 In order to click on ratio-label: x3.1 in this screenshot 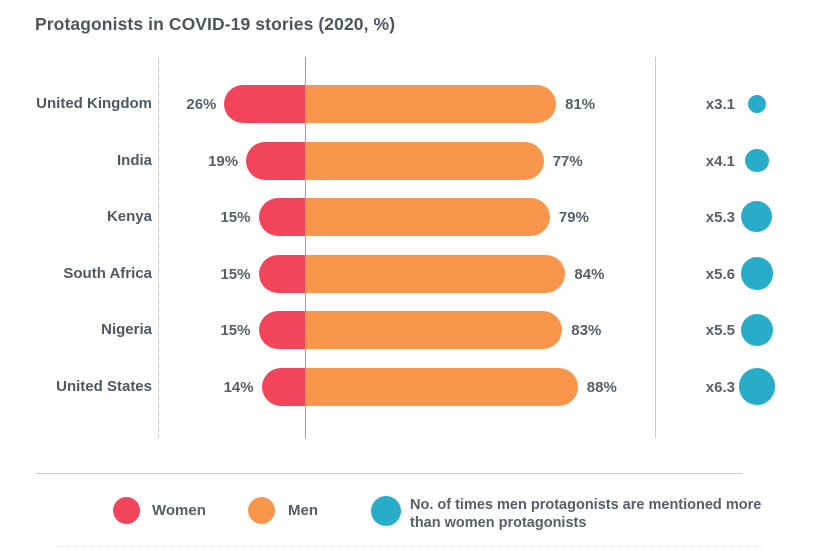, I will do `click(720, 104)`.